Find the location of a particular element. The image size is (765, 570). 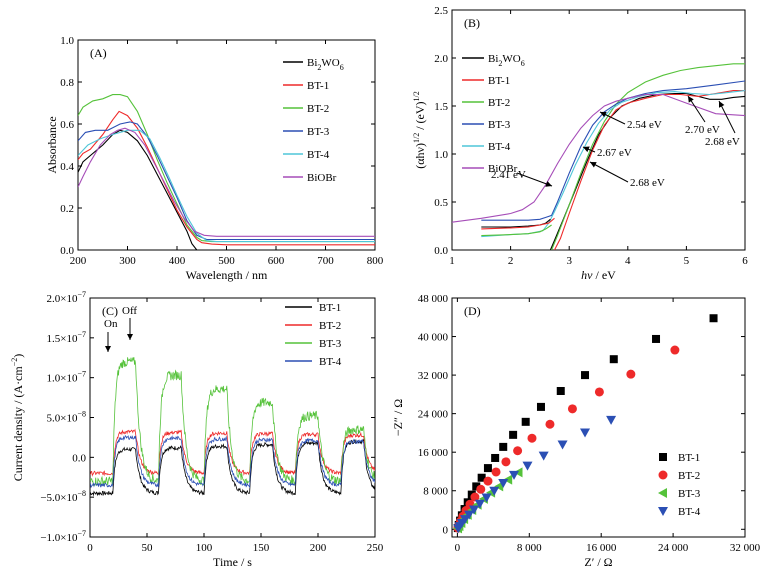

x-axis-label: hν / eV is located at coordinates (598, 275).